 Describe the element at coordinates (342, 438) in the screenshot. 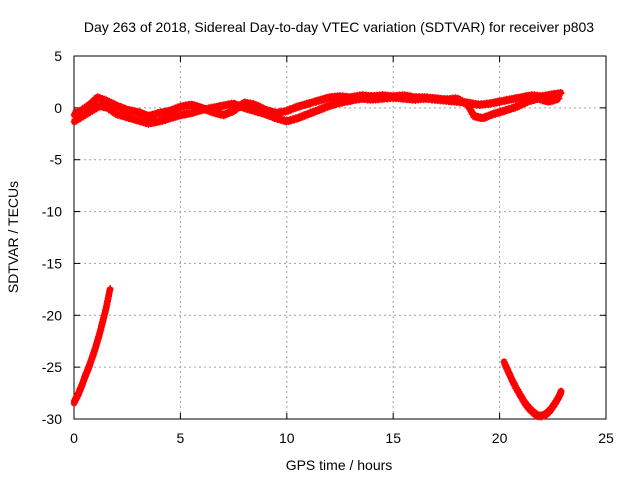

I see `x-tick-labels: 0 5 10 15 20 25` at that location.